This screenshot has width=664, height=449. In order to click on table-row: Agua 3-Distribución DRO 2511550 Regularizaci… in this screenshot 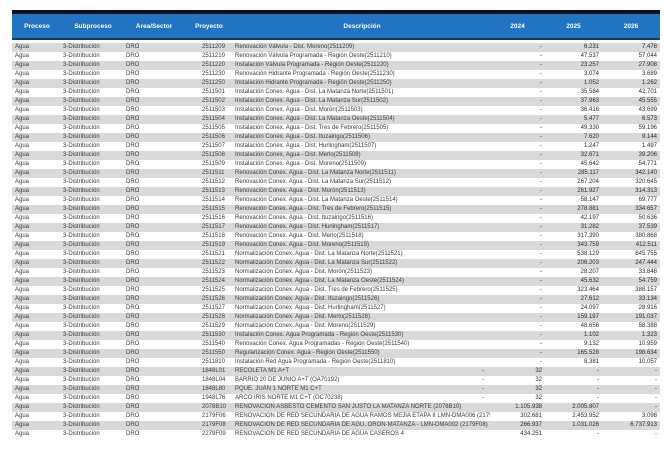, I will do `click(336, 353)`.